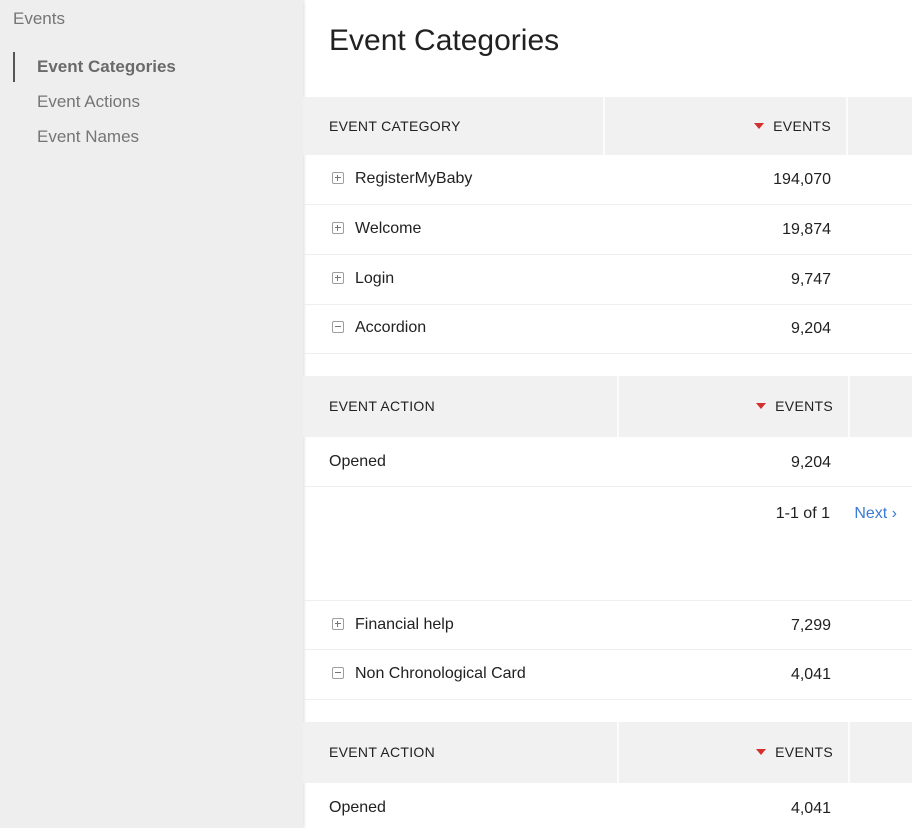  Describe the element at coordinates (607, 625) in the screenshot. I see `table-row: Financial help 7,299` at that location.